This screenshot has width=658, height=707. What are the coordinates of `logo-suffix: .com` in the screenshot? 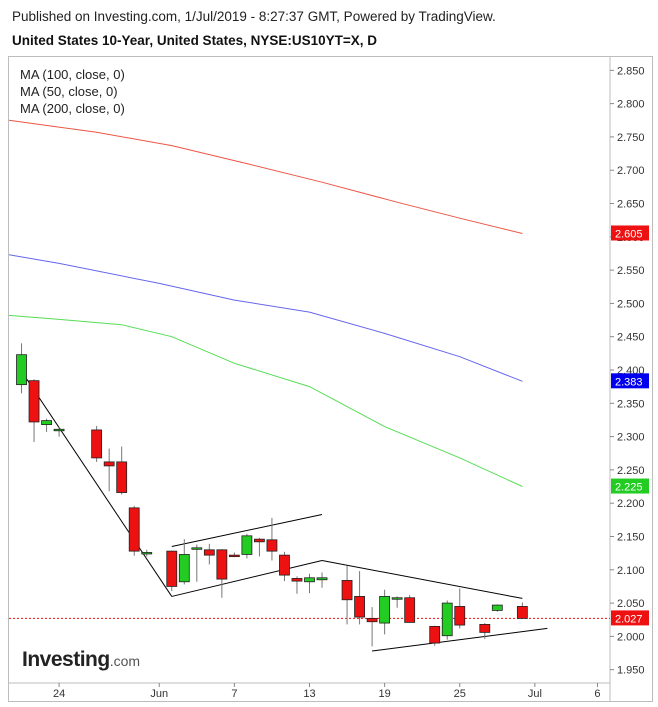 It's located at (125, 661).